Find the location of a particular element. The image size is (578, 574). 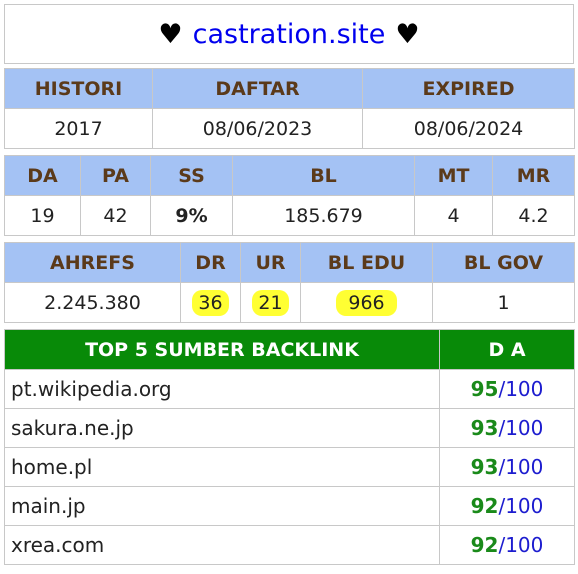

table-row: main.jp 92/100 is located at coordinates (289, 506).